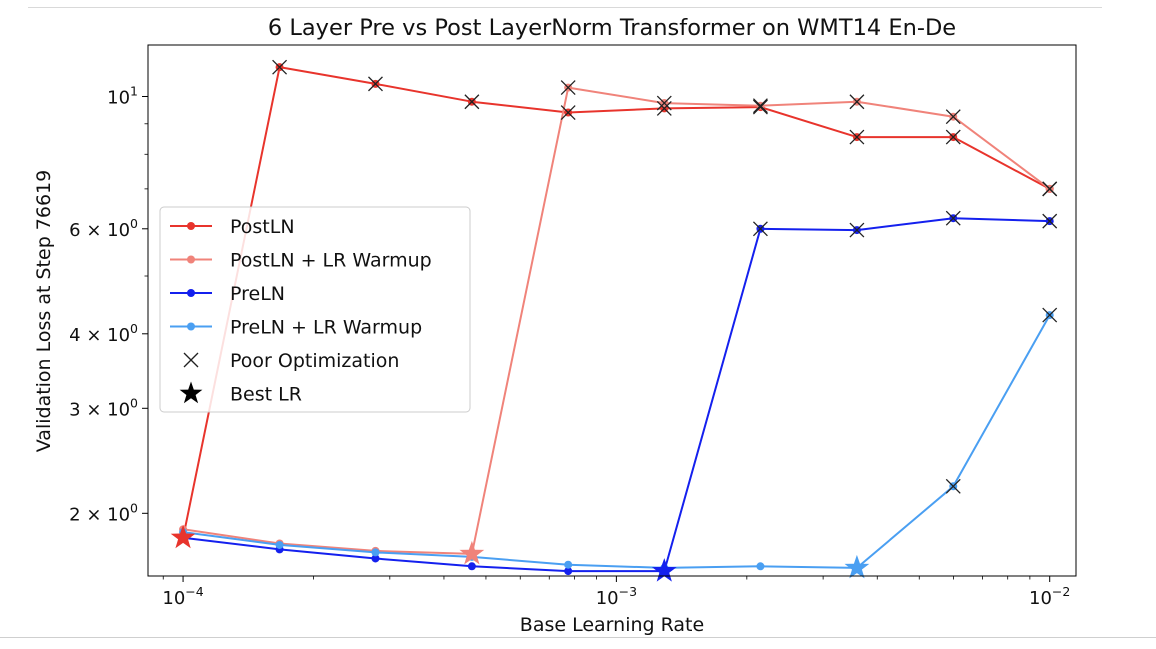 The width and height of the screenshot is (1156, 649). Describe the element at coordinates (331, 261) in the screenshot. I see `legend-label: PostLN + LR Warmup` at that location.